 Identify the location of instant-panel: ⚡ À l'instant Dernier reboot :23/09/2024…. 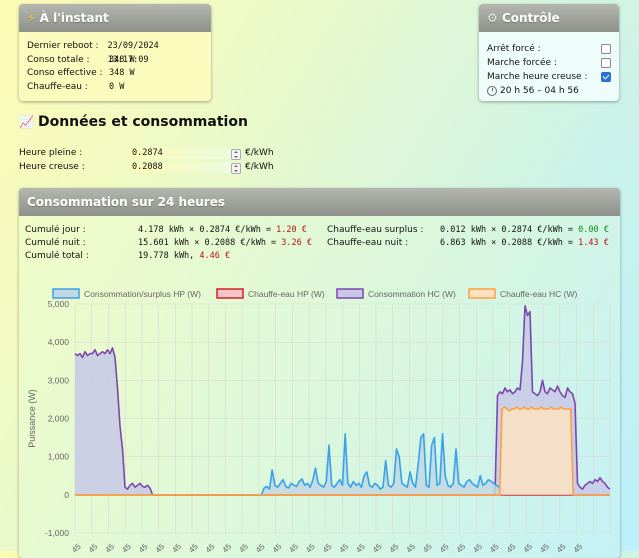
(115, 52).